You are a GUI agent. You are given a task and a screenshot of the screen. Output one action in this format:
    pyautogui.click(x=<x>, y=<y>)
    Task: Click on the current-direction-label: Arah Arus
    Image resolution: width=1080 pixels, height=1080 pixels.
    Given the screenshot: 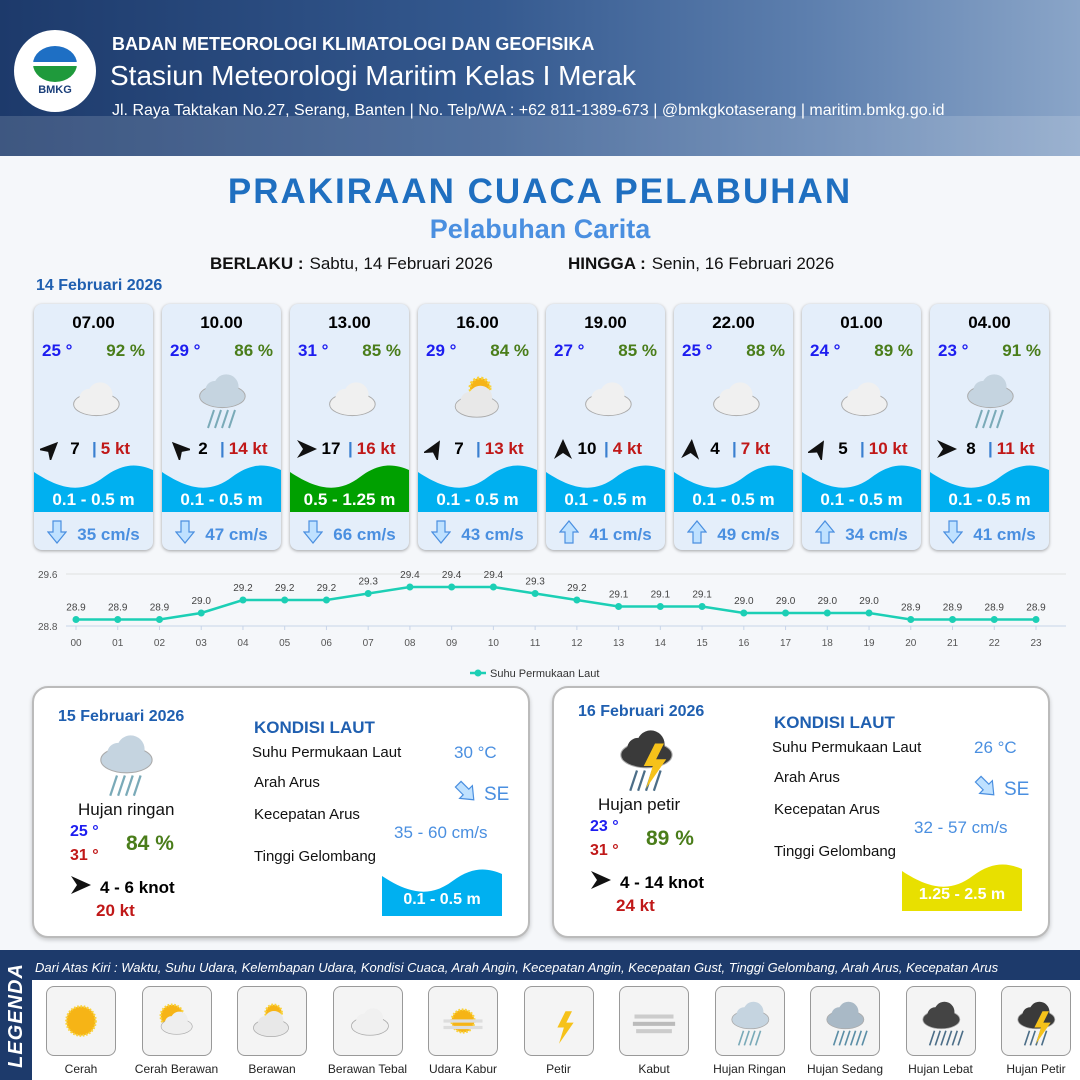 What is the action you would take?
    pyautogui.click(x=807, y=777)
    